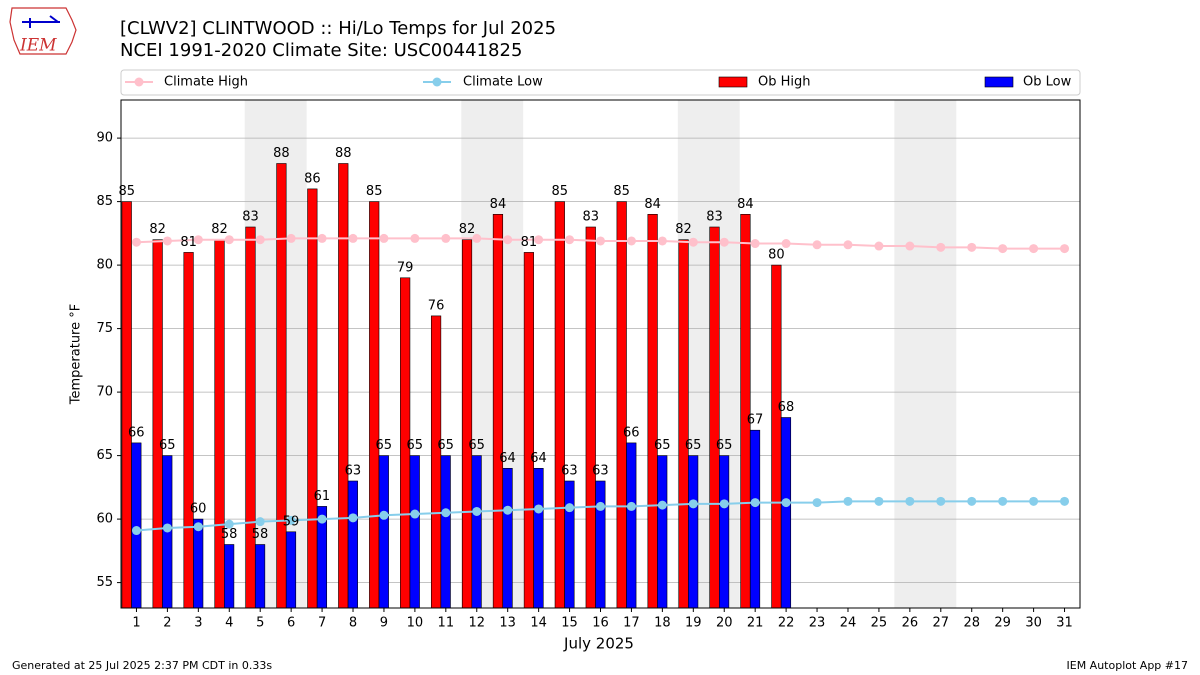 The width and height of the screenshot is (1200, 675). What do you see at coordinates (503, 82) in the screenshot?
I see `legend-label: Climate Low` at bounding box center [503, 82].